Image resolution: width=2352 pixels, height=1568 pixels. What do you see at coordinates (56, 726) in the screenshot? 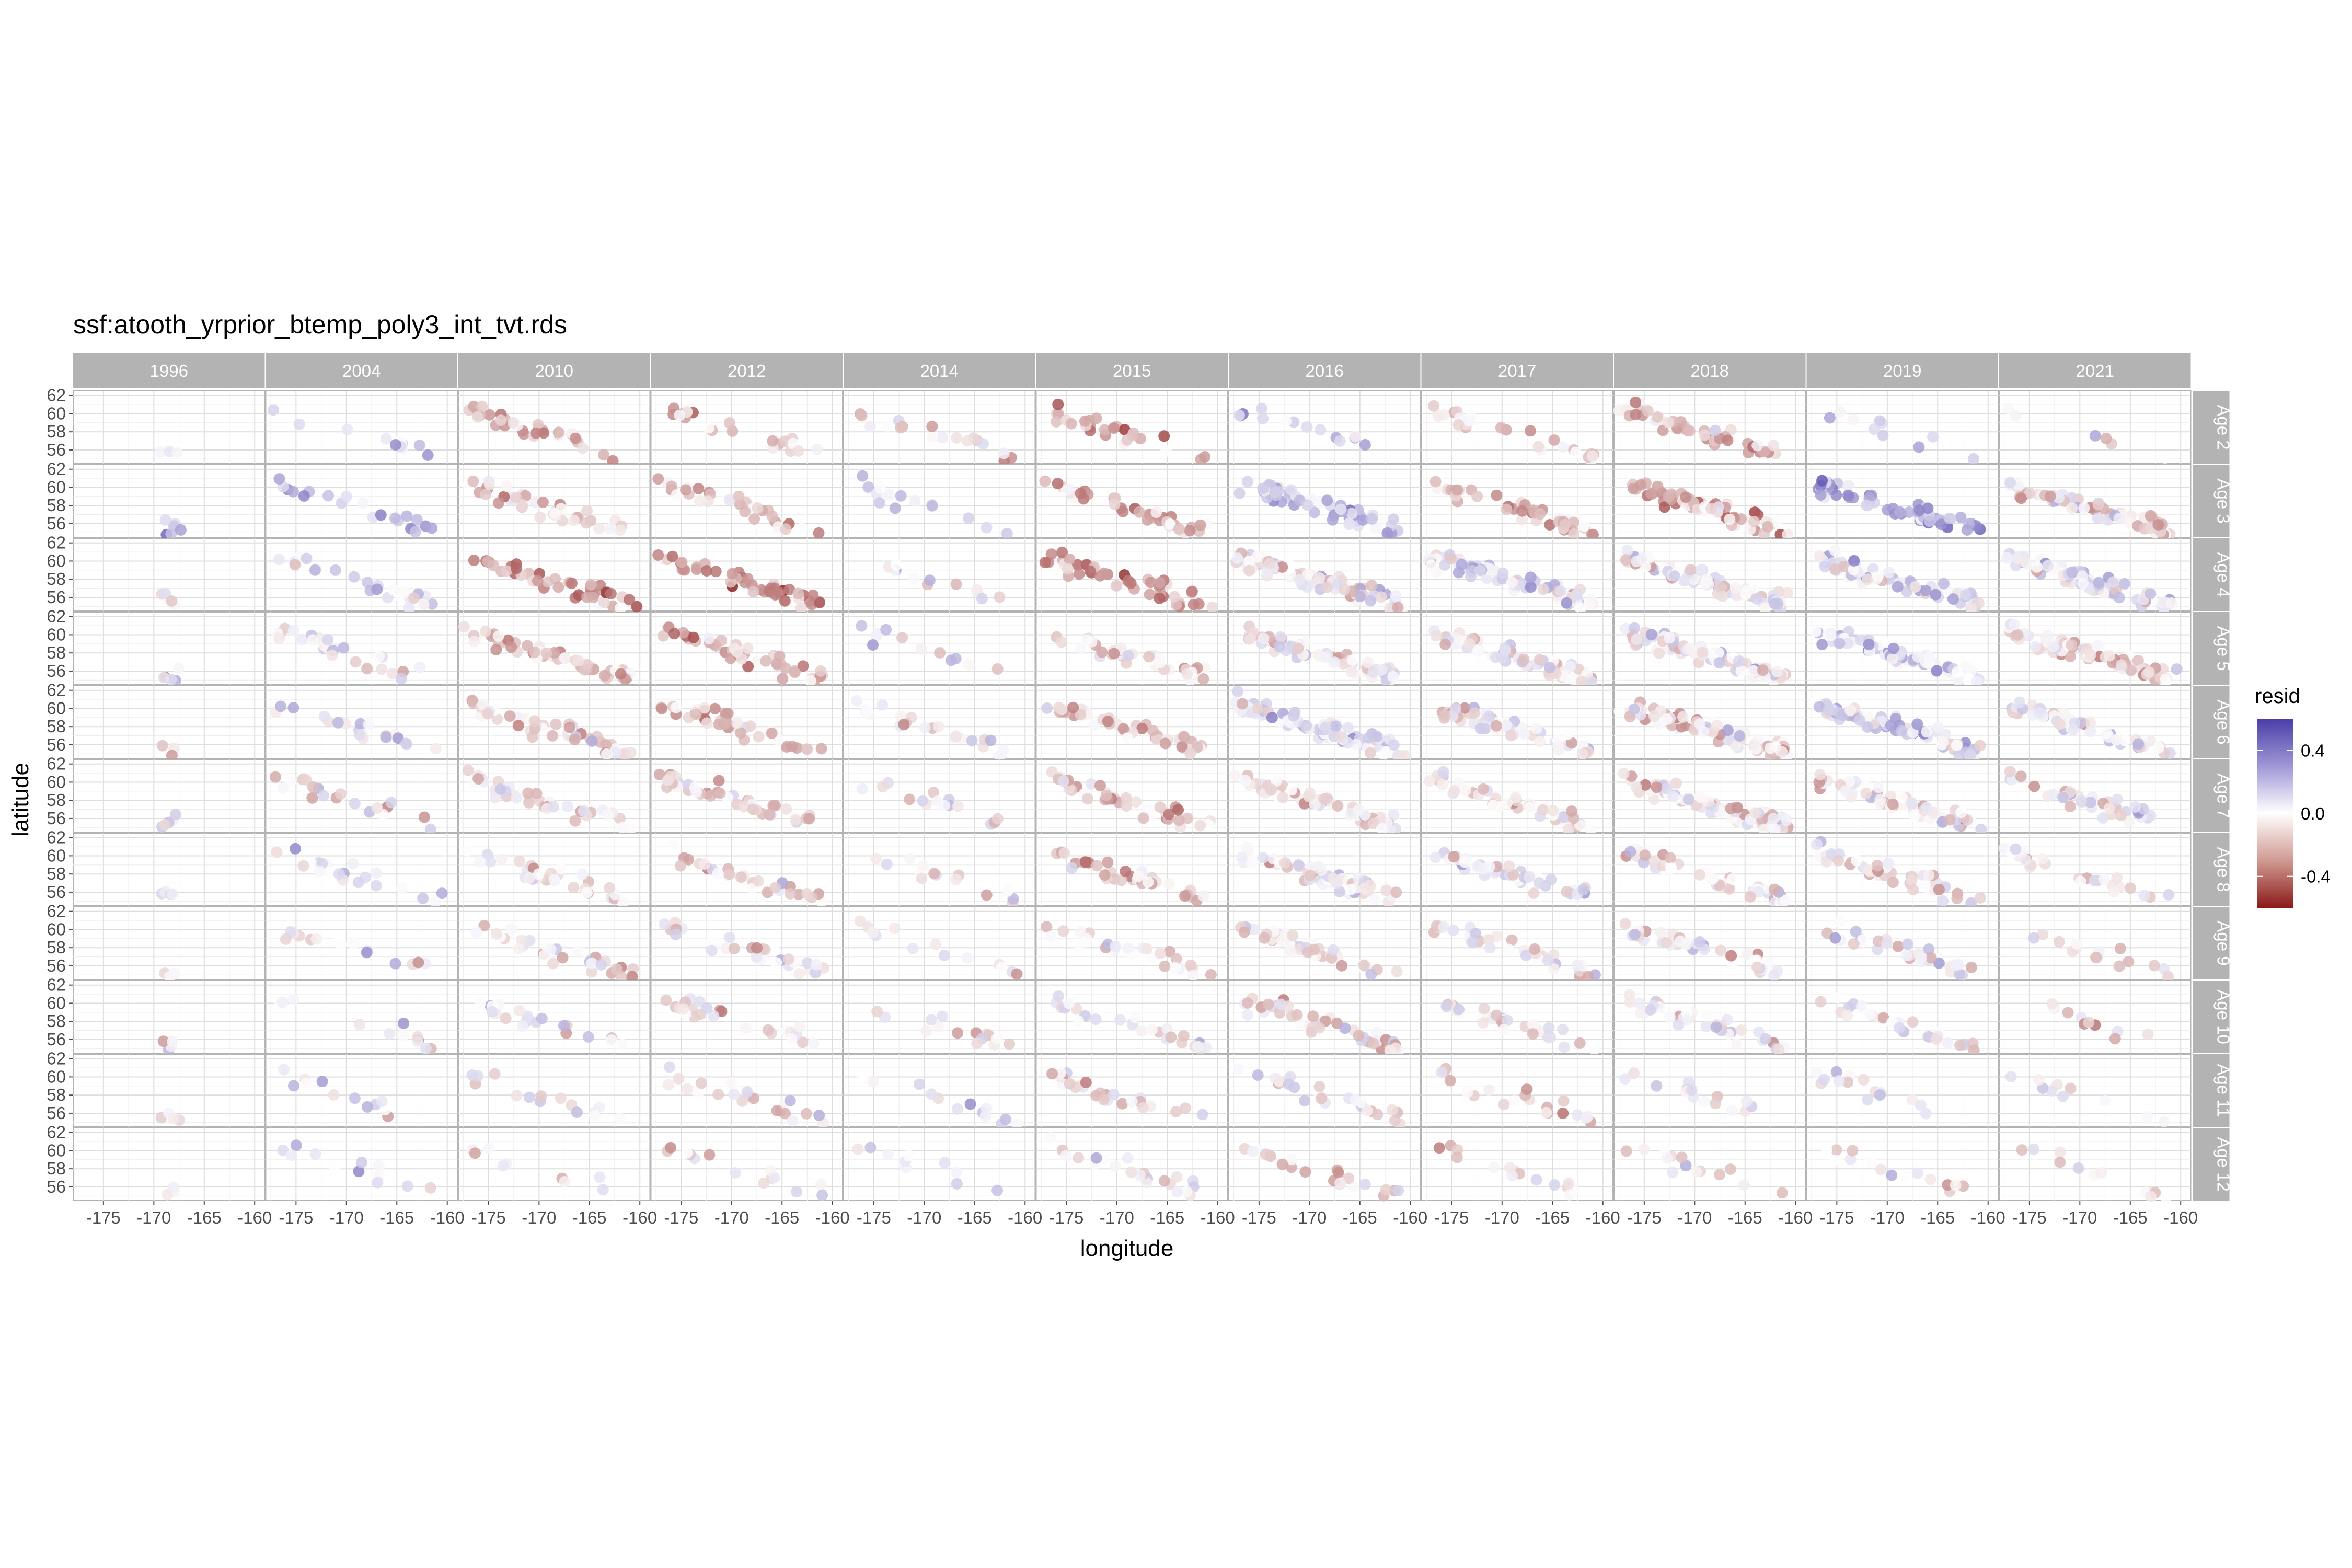
I see `y-tick-label: 58` at bounding box center [56, 726].